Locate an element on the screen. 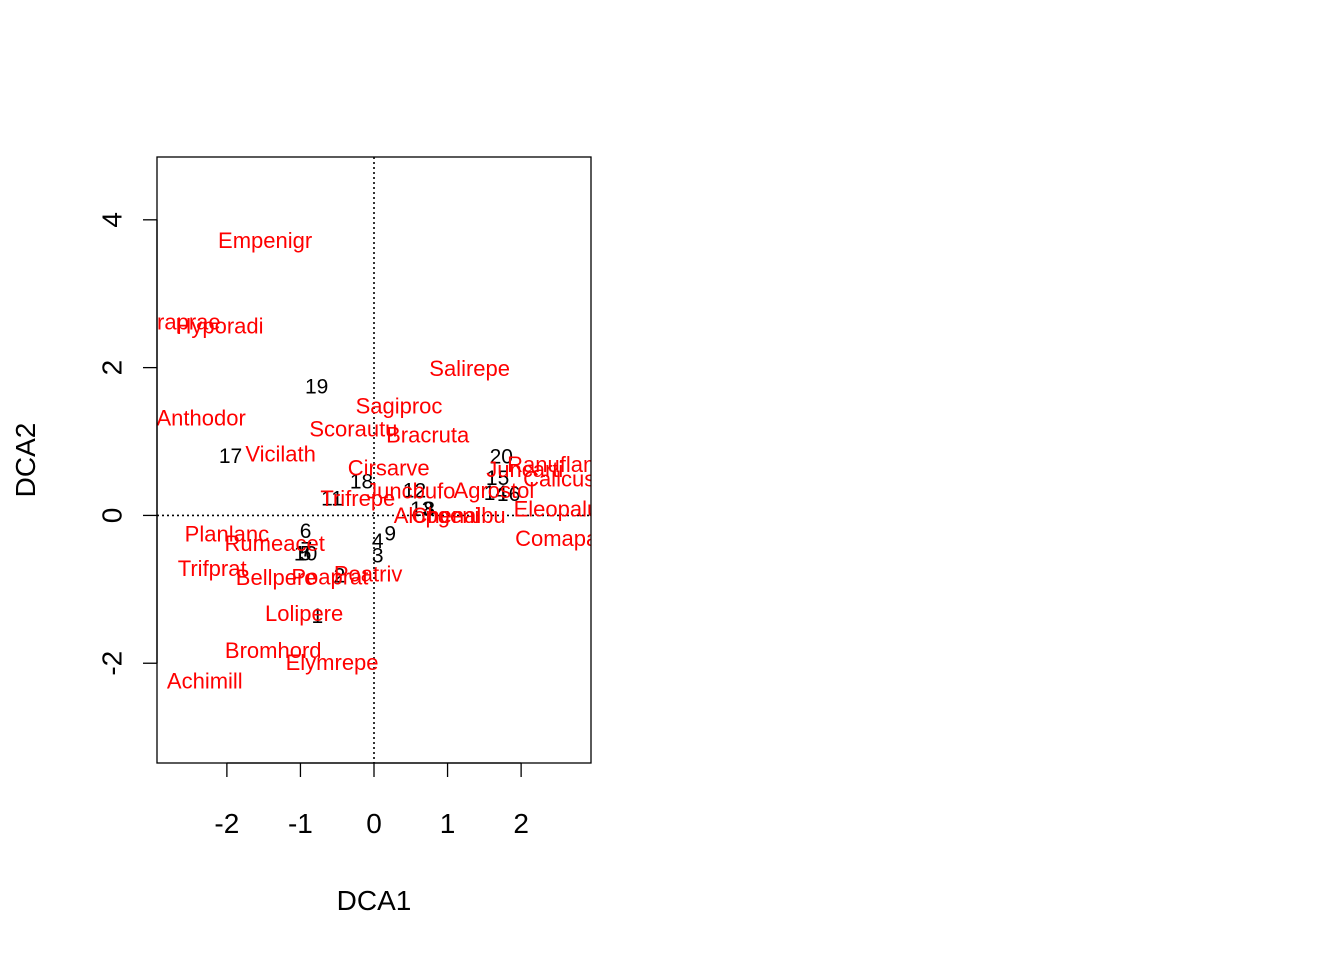 This screenshot has width=1344, height=960. species-label-eleopalu: Eleopalu is located at coordinates (557, 508).